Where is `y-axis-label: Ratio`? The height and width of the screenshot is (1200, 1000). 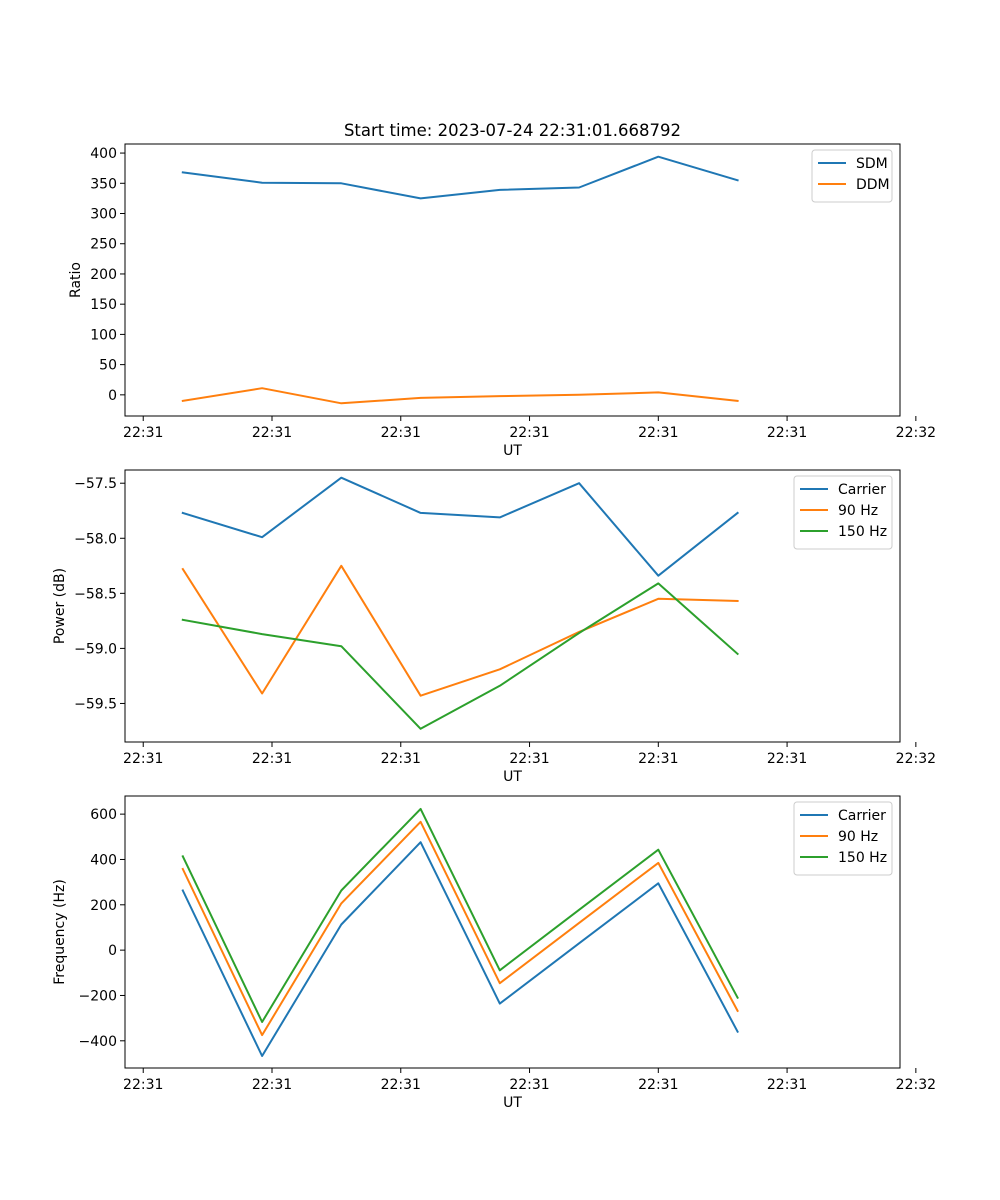 y-axis-label: Ratio is located at coordinates (76, 280).